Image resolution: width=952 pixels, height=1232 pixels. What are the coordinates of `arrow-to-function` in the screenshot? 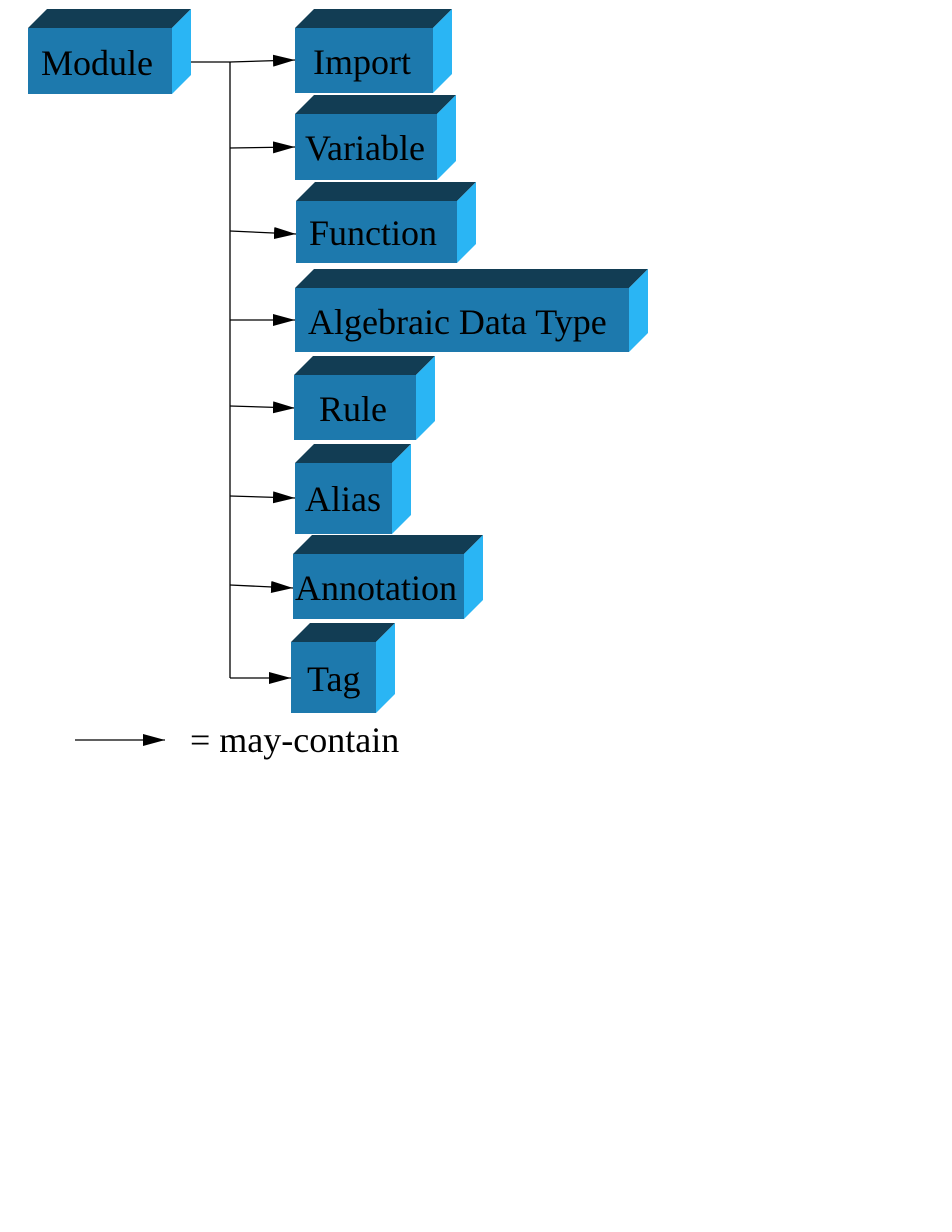 It's located at (263, 233).